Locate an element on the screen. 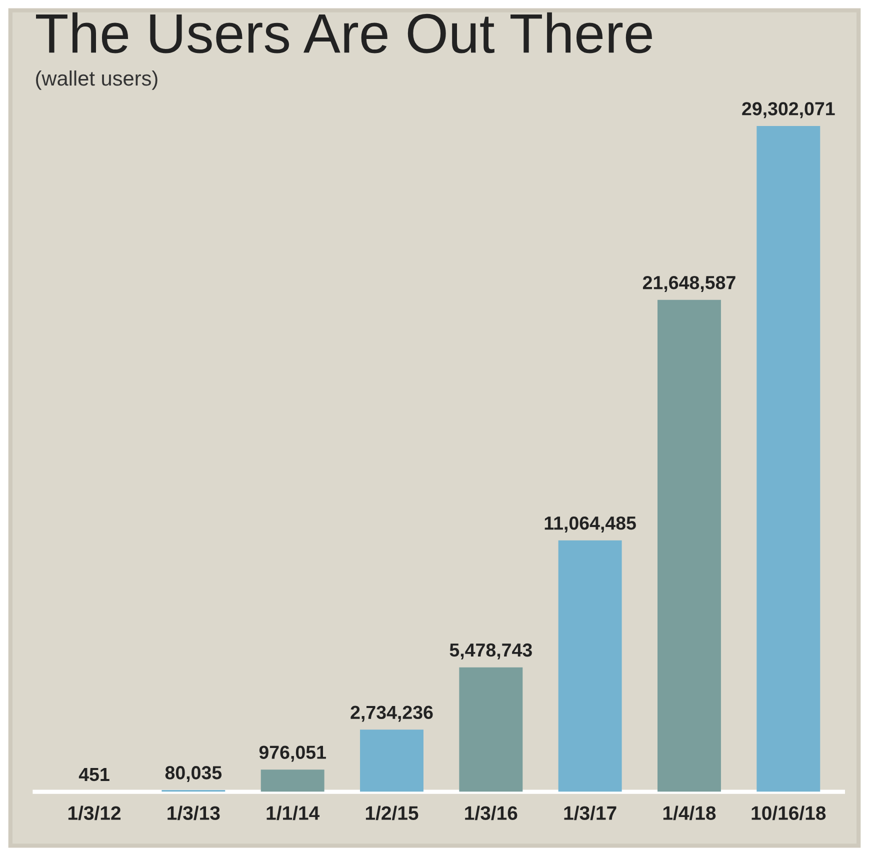 The width and height of the screenshot is (869, 856). x-tick-label: 10/16/18 is located at coordinates (789, 813).